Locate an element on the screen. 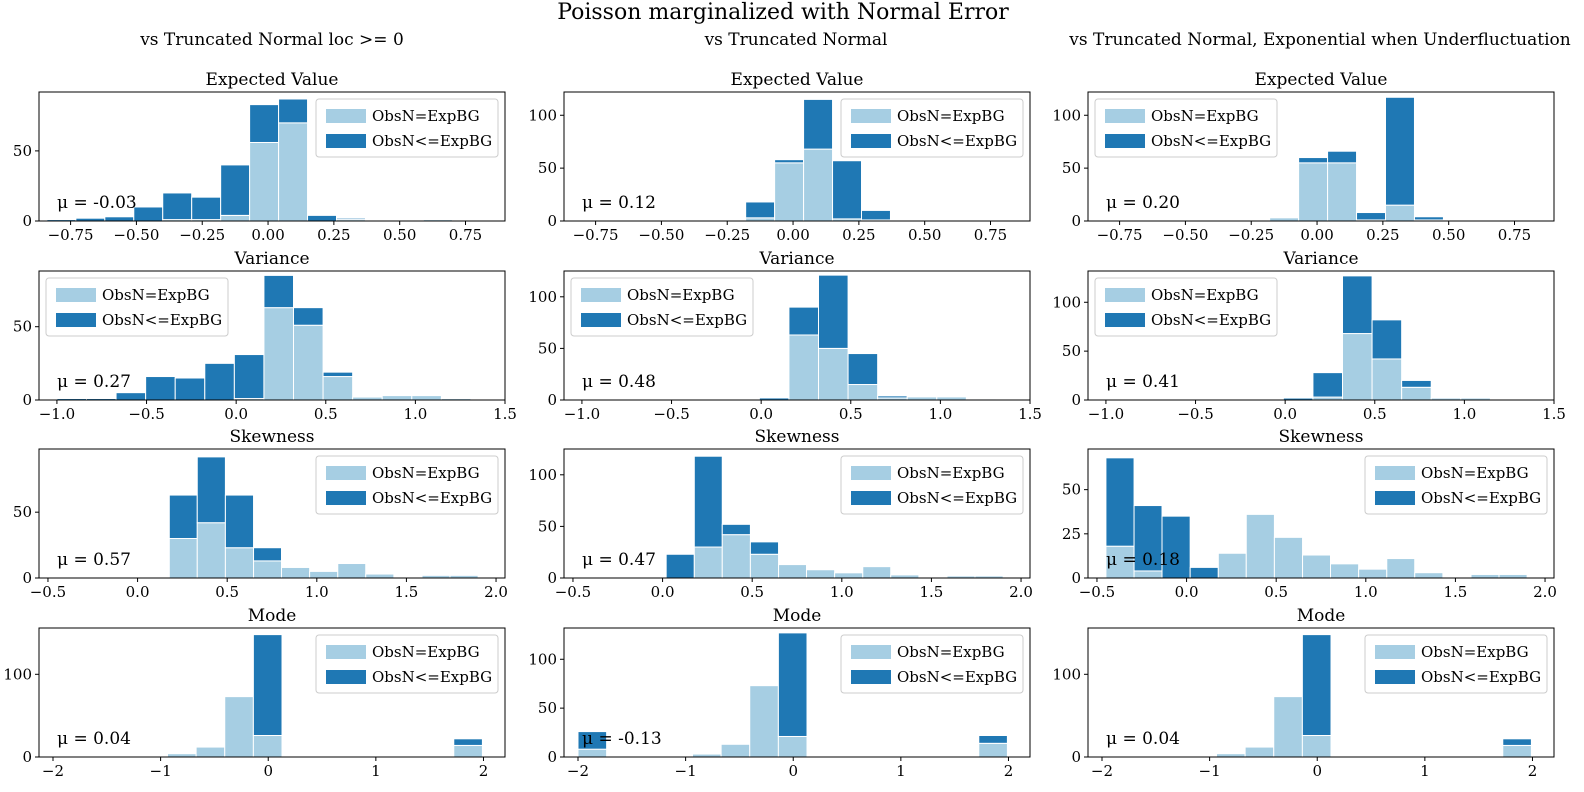 The width and height of the screenshot is (1584, 792). x-tick-label: 1 is located at coordinates (901, 771).